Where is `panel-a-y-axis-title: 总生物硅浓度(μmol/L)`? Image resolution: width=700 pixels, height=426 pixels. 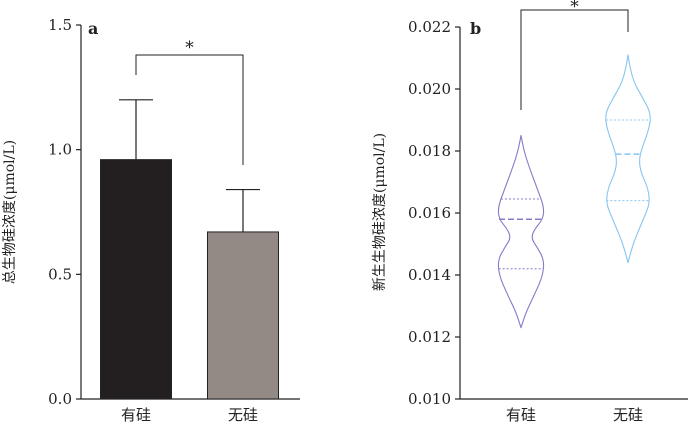 panel-a-y-axis-title: 总生物硅浓度(μmol/L) is located at coordinates (10, 212).